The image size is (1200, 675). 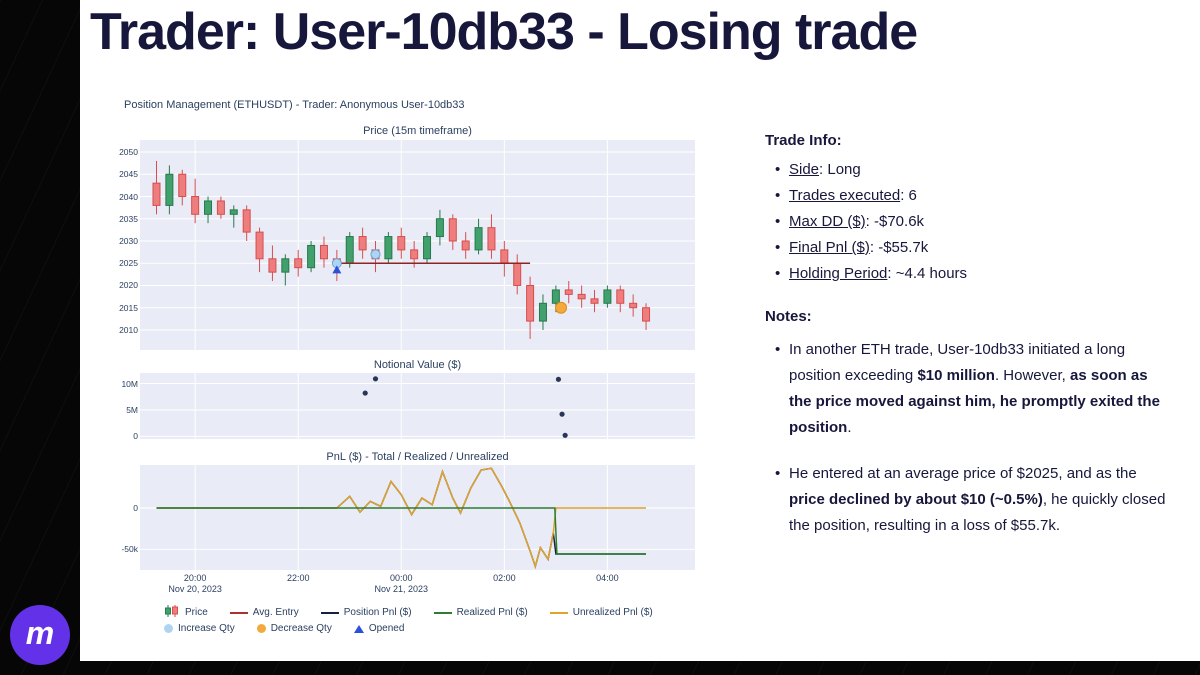 I want to click on y-tick-label: 2015, so click(x=128, y=307).